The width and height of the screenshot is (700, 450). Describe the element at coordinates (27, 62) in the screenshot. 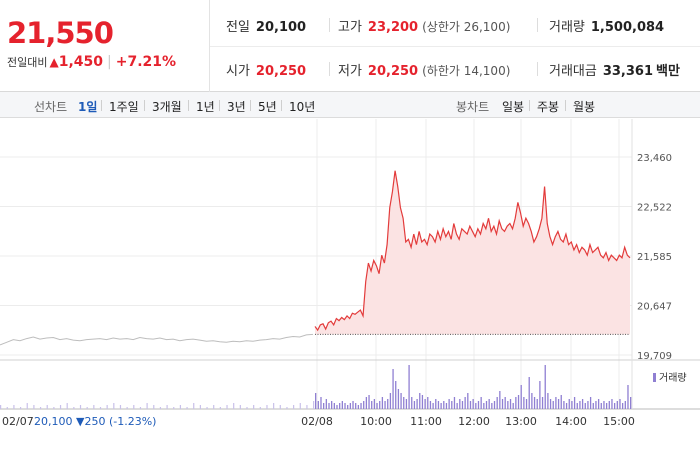

I see `change-label: 전일대비` at that location.